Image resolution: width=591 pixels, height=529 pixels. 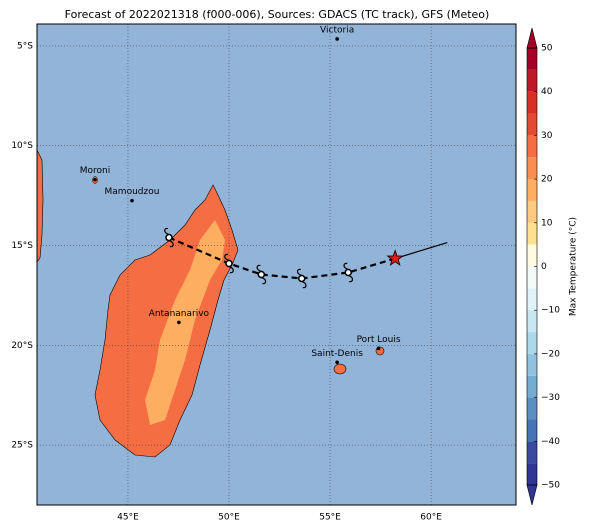 What do you see at coordinates (547, 136) in the screenshot?
I see `colorbar-tick-label: 30` at bounding box center [547, 136].